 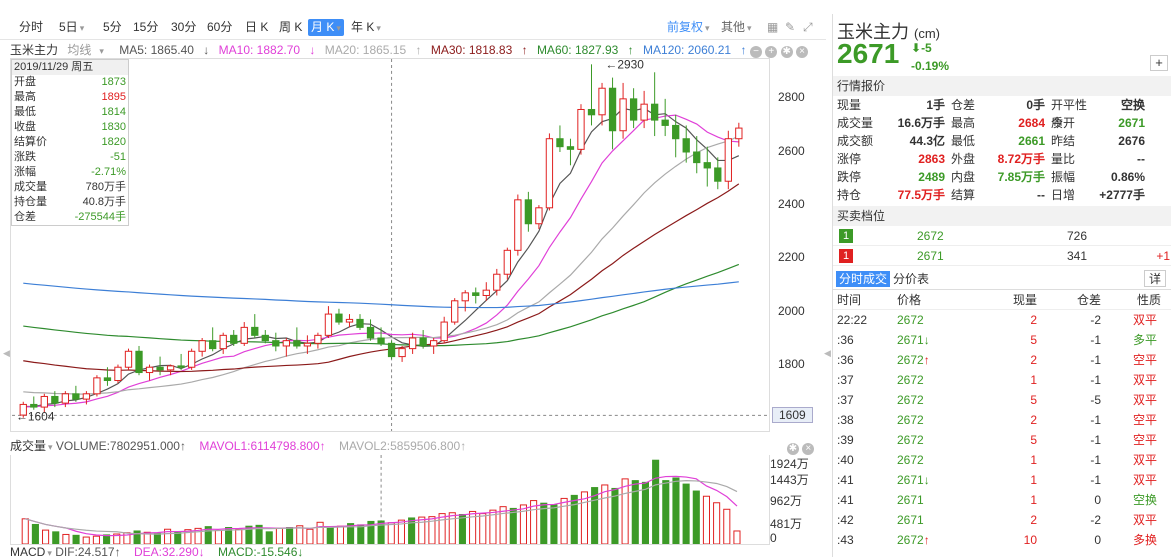 What do you see at coordinates (911, 279) in the screenshot?
I see `tab-price-table: 分价表` at bounding box center [911, 279].